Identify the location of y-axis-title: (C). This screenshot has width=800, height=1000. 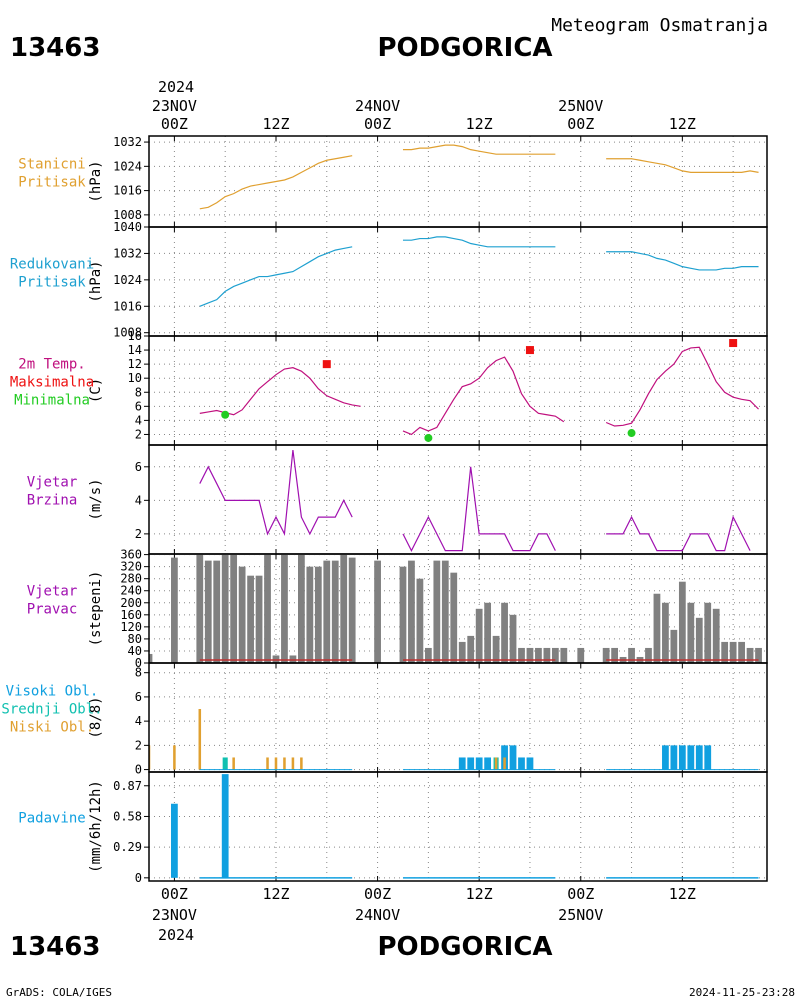
(96, 390).